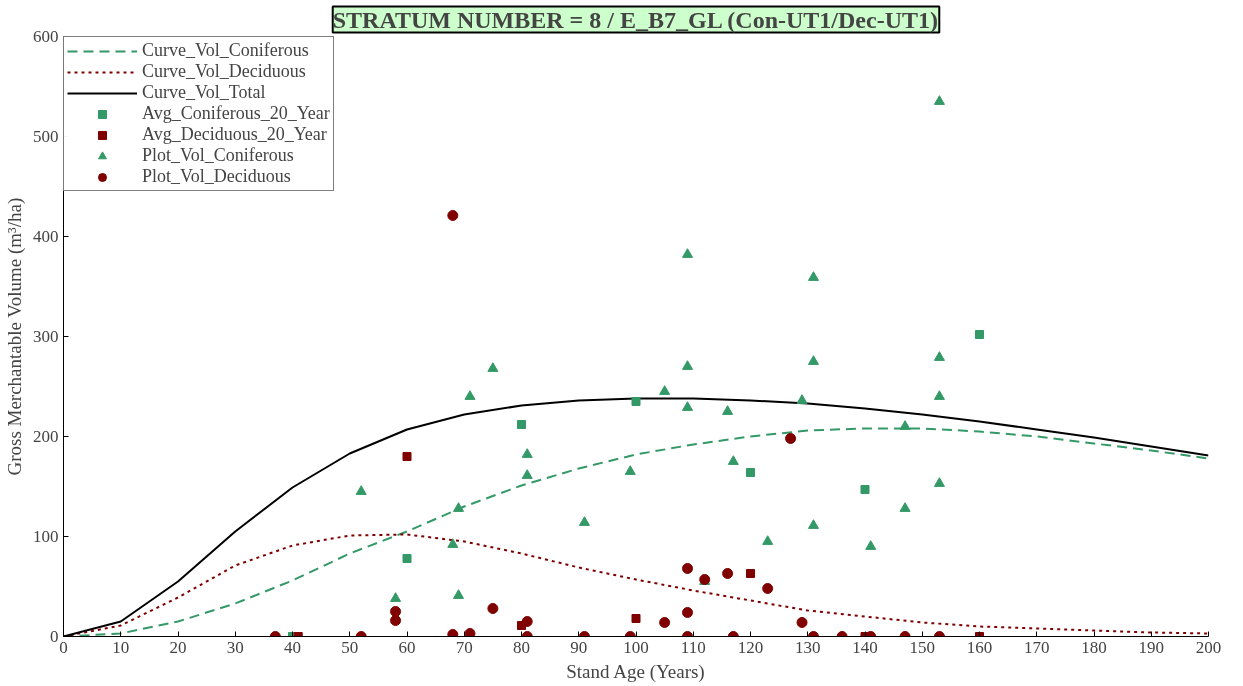  What do you see at coordinates (236, 113) in the screenshot?
I see `legend-label: Avg_Coniferous_20_Year` at bounding box center [236, 113].